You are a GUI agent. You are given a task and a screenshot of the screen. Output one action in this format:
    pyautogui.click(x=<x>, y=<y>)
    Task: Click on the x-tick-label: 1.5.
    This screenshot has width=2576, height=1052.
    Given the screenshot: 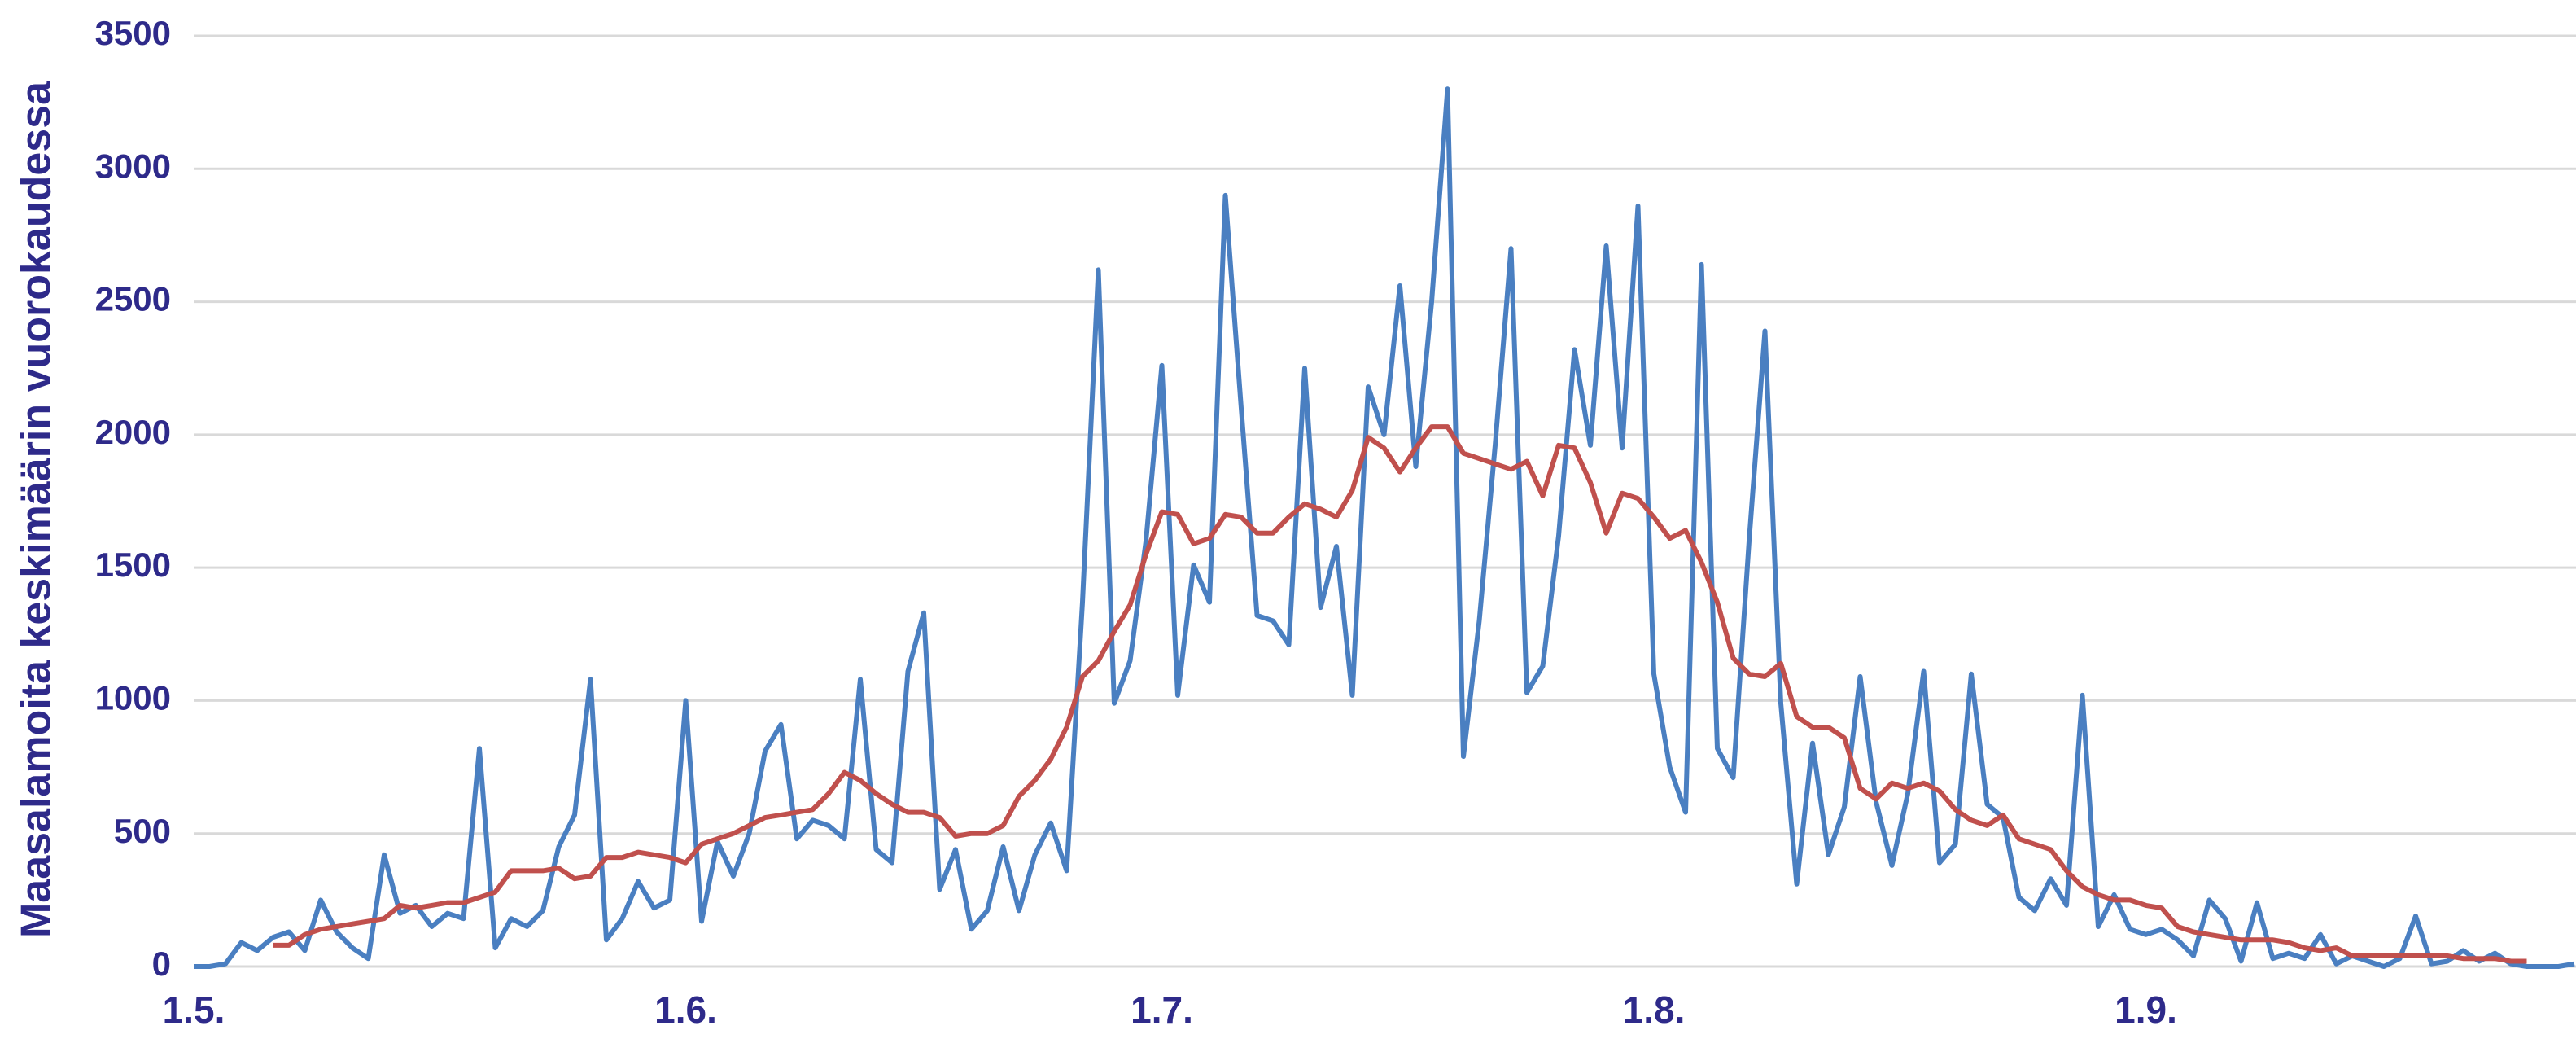 What is the action you would take?
    pyautogui.click(x=194, y=1009)
    